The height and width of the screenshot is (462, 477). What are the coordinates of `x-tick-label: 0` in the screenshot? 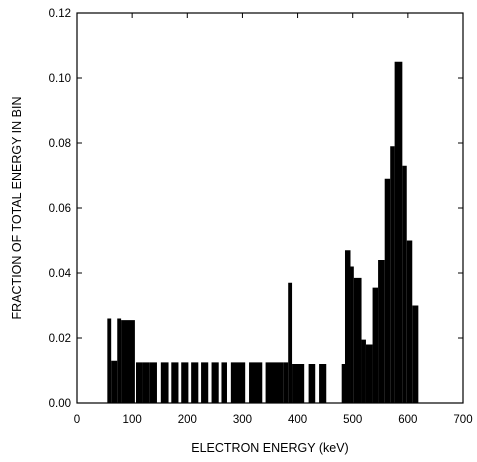 It's located at (77, 420).